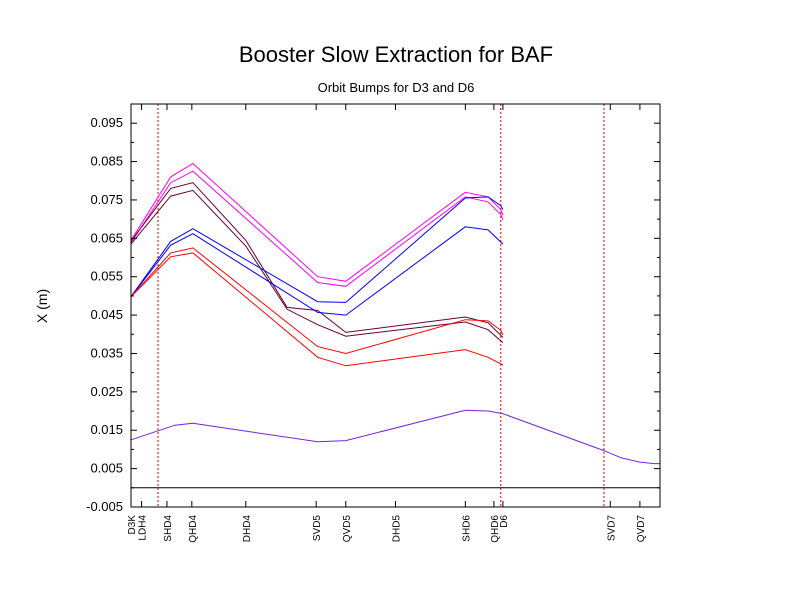 The image size is (792, 612). What do you see at coordinates (247, 529) in the screenshot?
I see `x-element-label: DHD4` at bounding box center [247, 529].